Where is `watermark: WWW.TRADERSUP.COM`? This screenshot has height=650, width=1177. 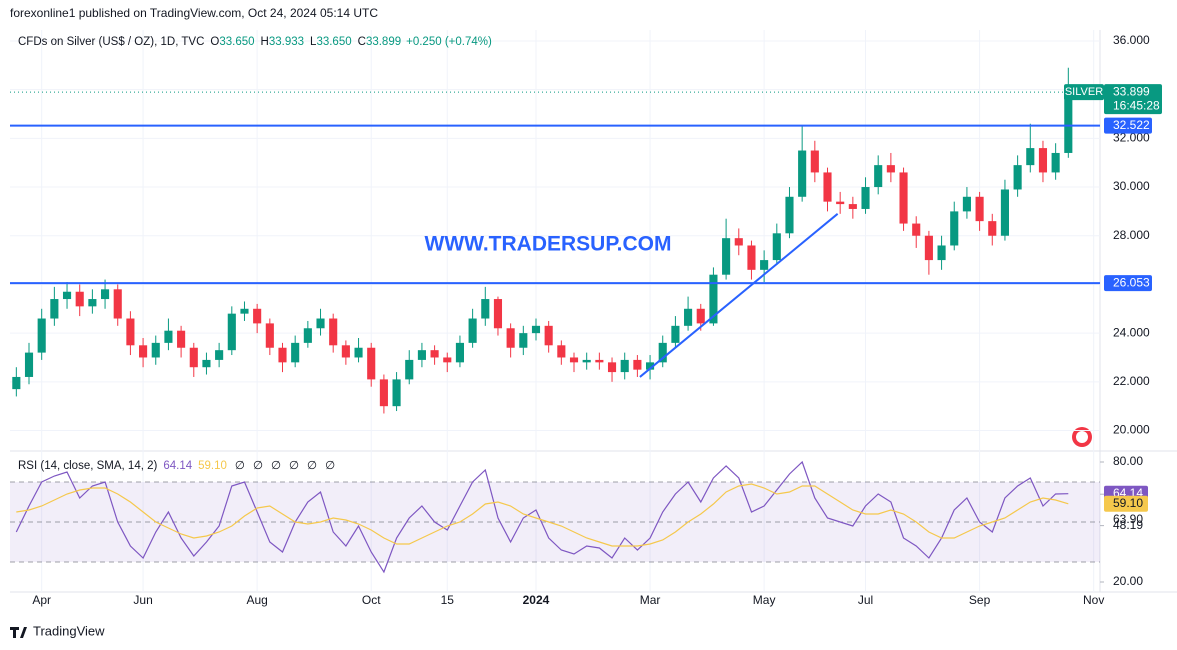
watermark: WWW.TRADERSUP.COM is located at coordinates (548, 244).